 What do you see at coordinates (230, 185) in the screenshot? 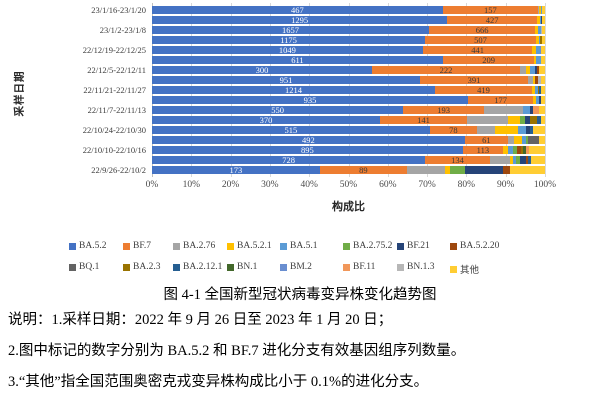
I see `x-tick-label: 20%` at bounding box center [230, 185].